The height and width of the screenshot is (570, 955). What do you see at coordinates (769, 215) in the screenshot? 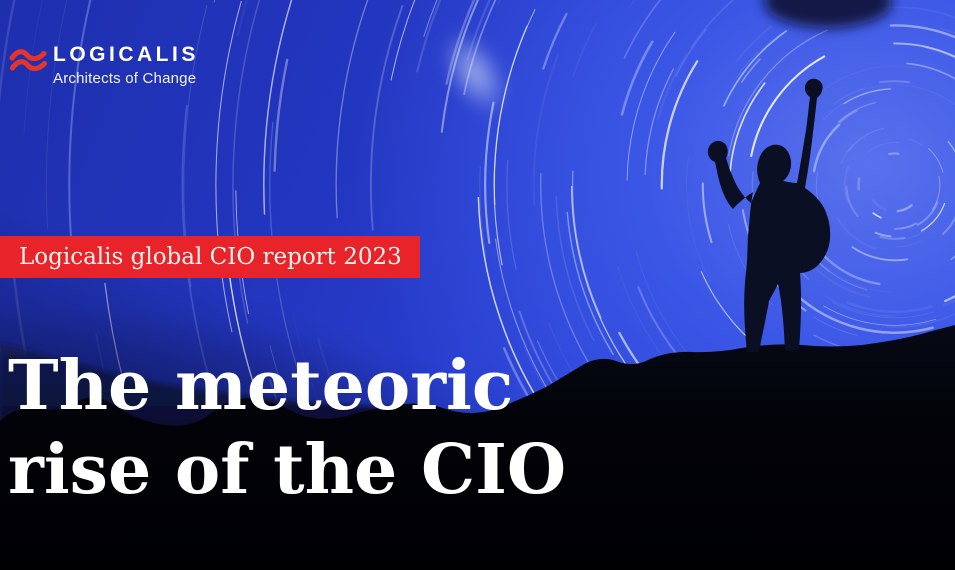
I see `person-silhouette` at bounding box center [769, 215].